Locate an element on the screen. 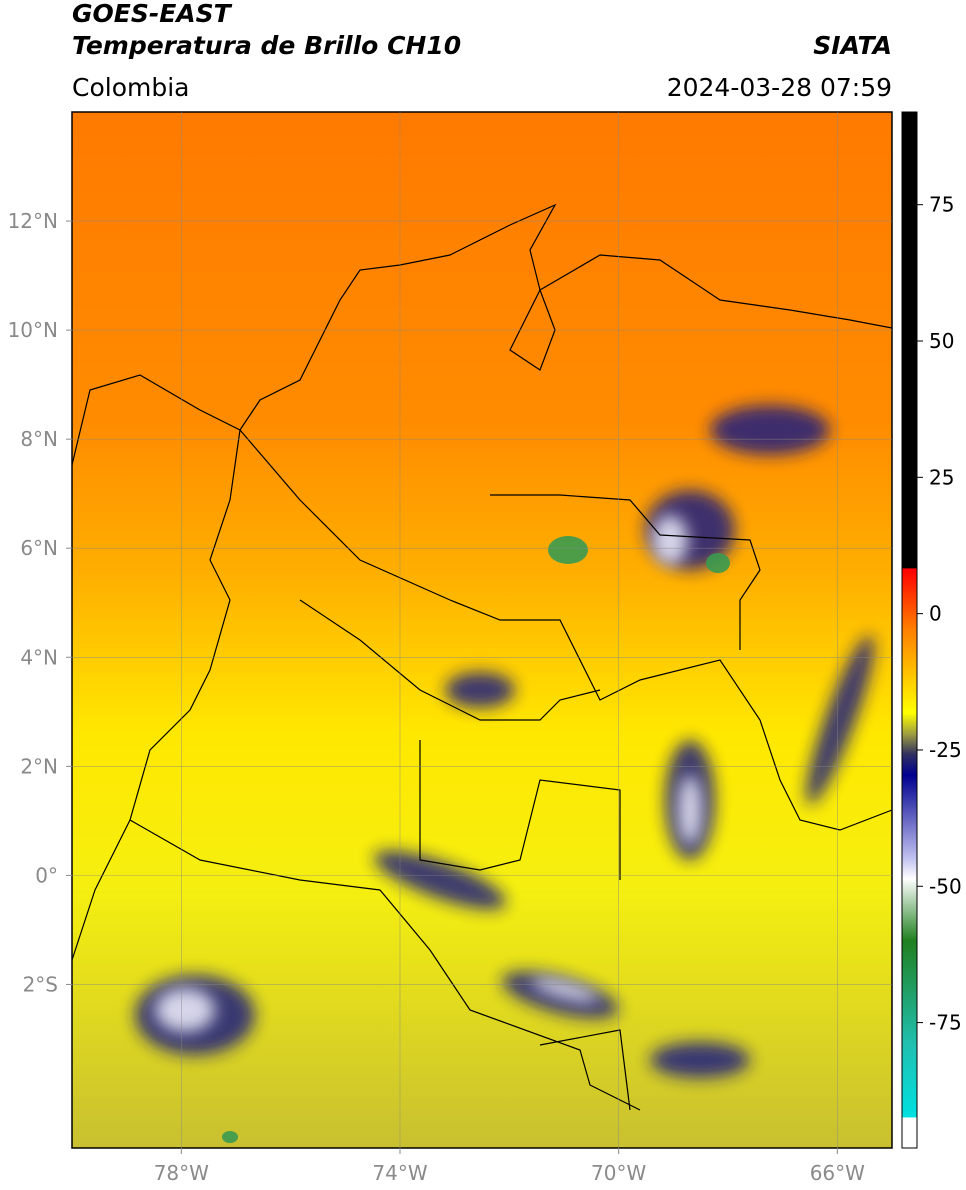  colorbar-tick-label: -50 is located at coordinates (945, 886).